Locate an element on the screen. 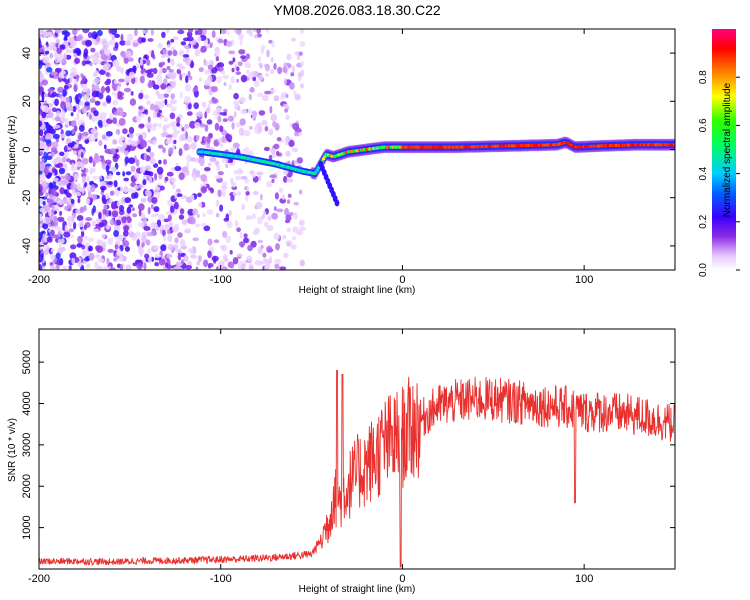 This screenshot has height=600, width=750. x-tick-label: -100 is located at coordinates (221, 280).